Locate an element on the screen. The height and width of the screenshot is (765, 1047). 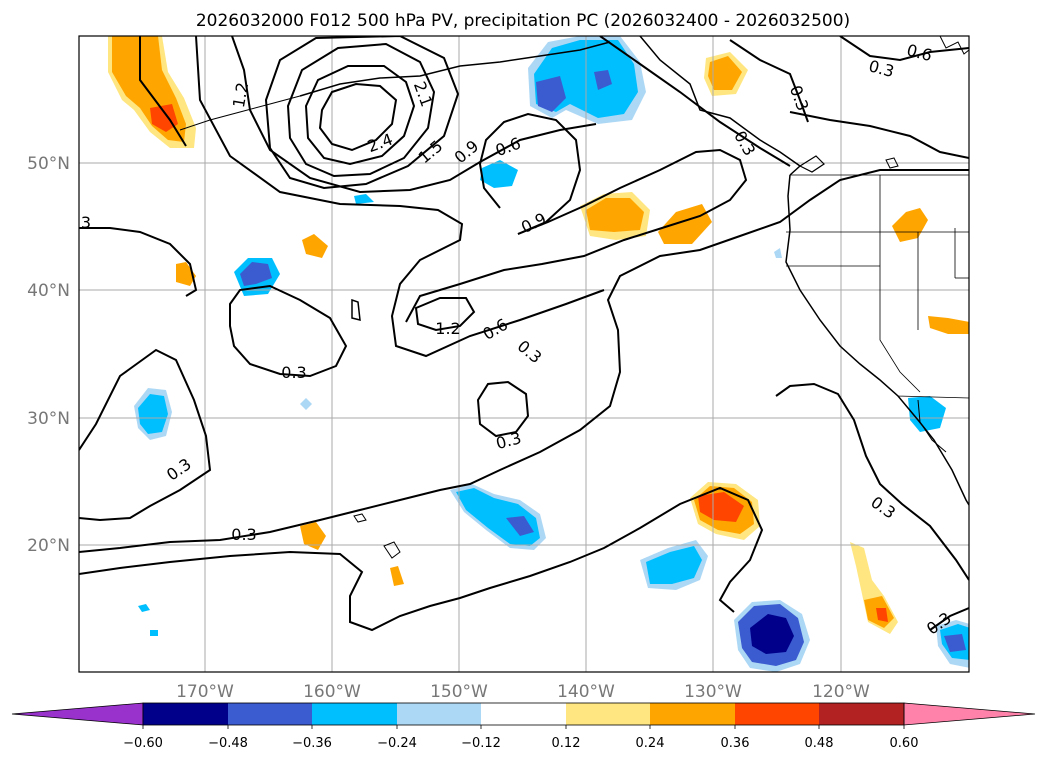
colorbar-tick-label: 0.48 is located at coordinates (819, 743).